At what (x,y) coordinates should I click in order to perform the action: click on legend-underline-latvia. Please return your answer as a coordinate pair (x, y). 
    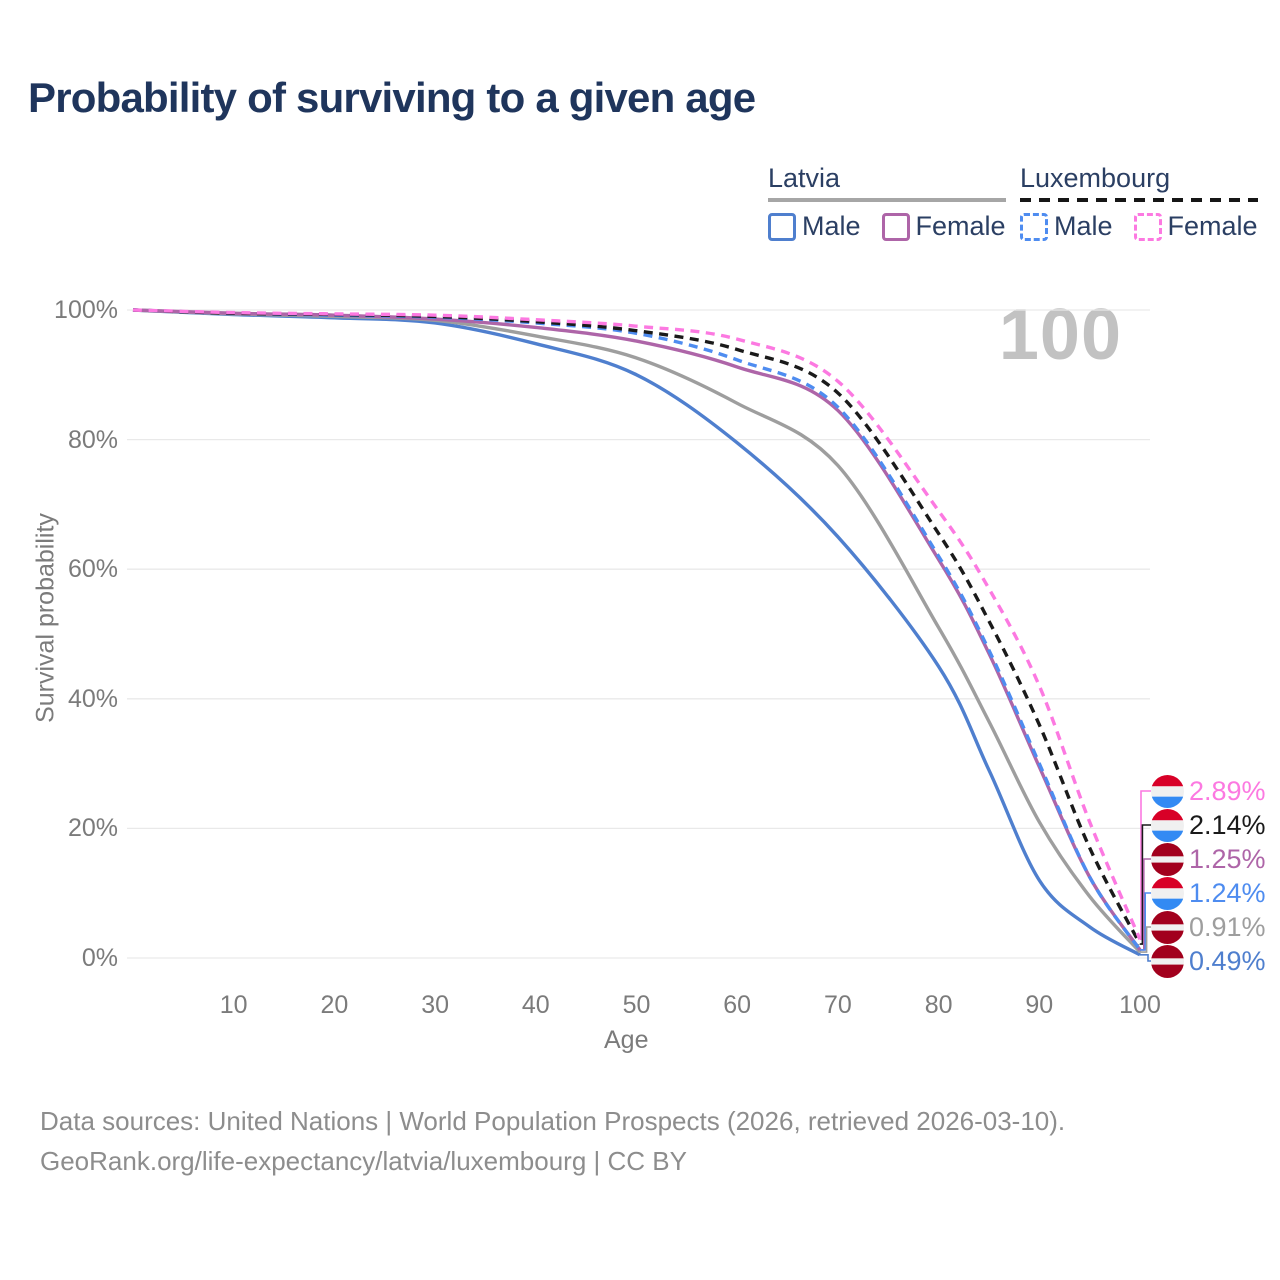
    Looking at the image, I should click on (887, 200).